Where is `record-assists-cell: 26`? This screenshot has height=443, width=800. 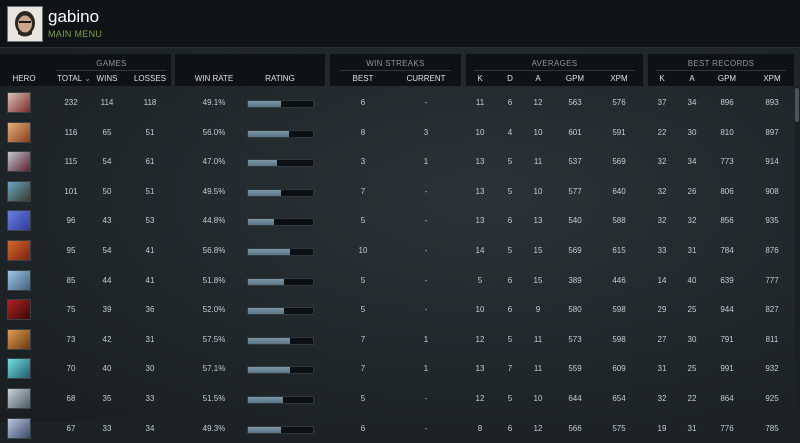 record-assists-cell: 26 is located at coordinates (692, 191).